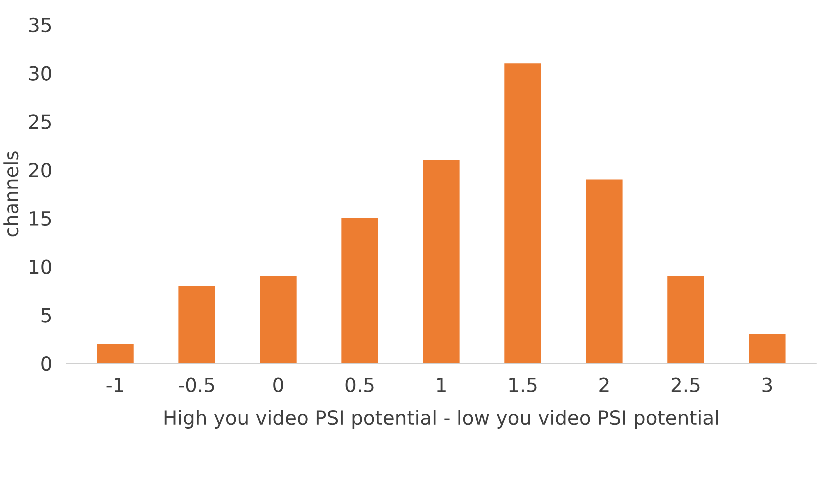 Image resolution: width=833 pixels, height=498 pixels. What do you see at coordinates (11, 194) in the screenshot?
I see `y-axis-title: channels` at bounding box center [11, 194].